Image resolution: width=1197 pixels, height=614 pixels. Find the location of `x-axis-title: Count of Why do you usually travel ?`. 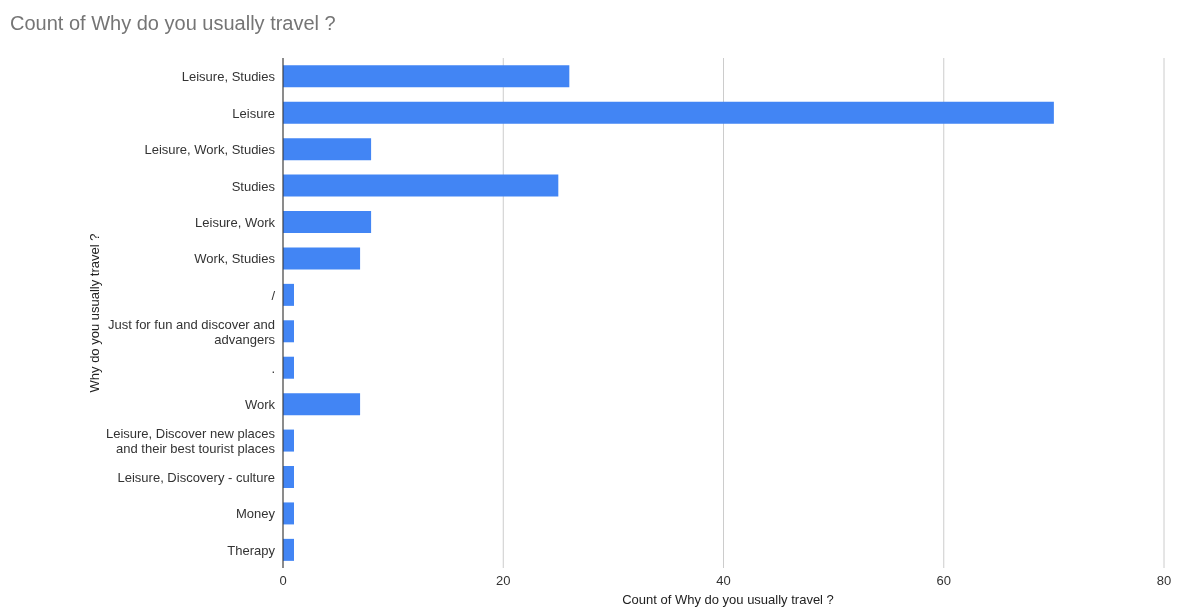

x-axis-title: Count of Why do you usually travel ? is located at coordinates (728, 599).